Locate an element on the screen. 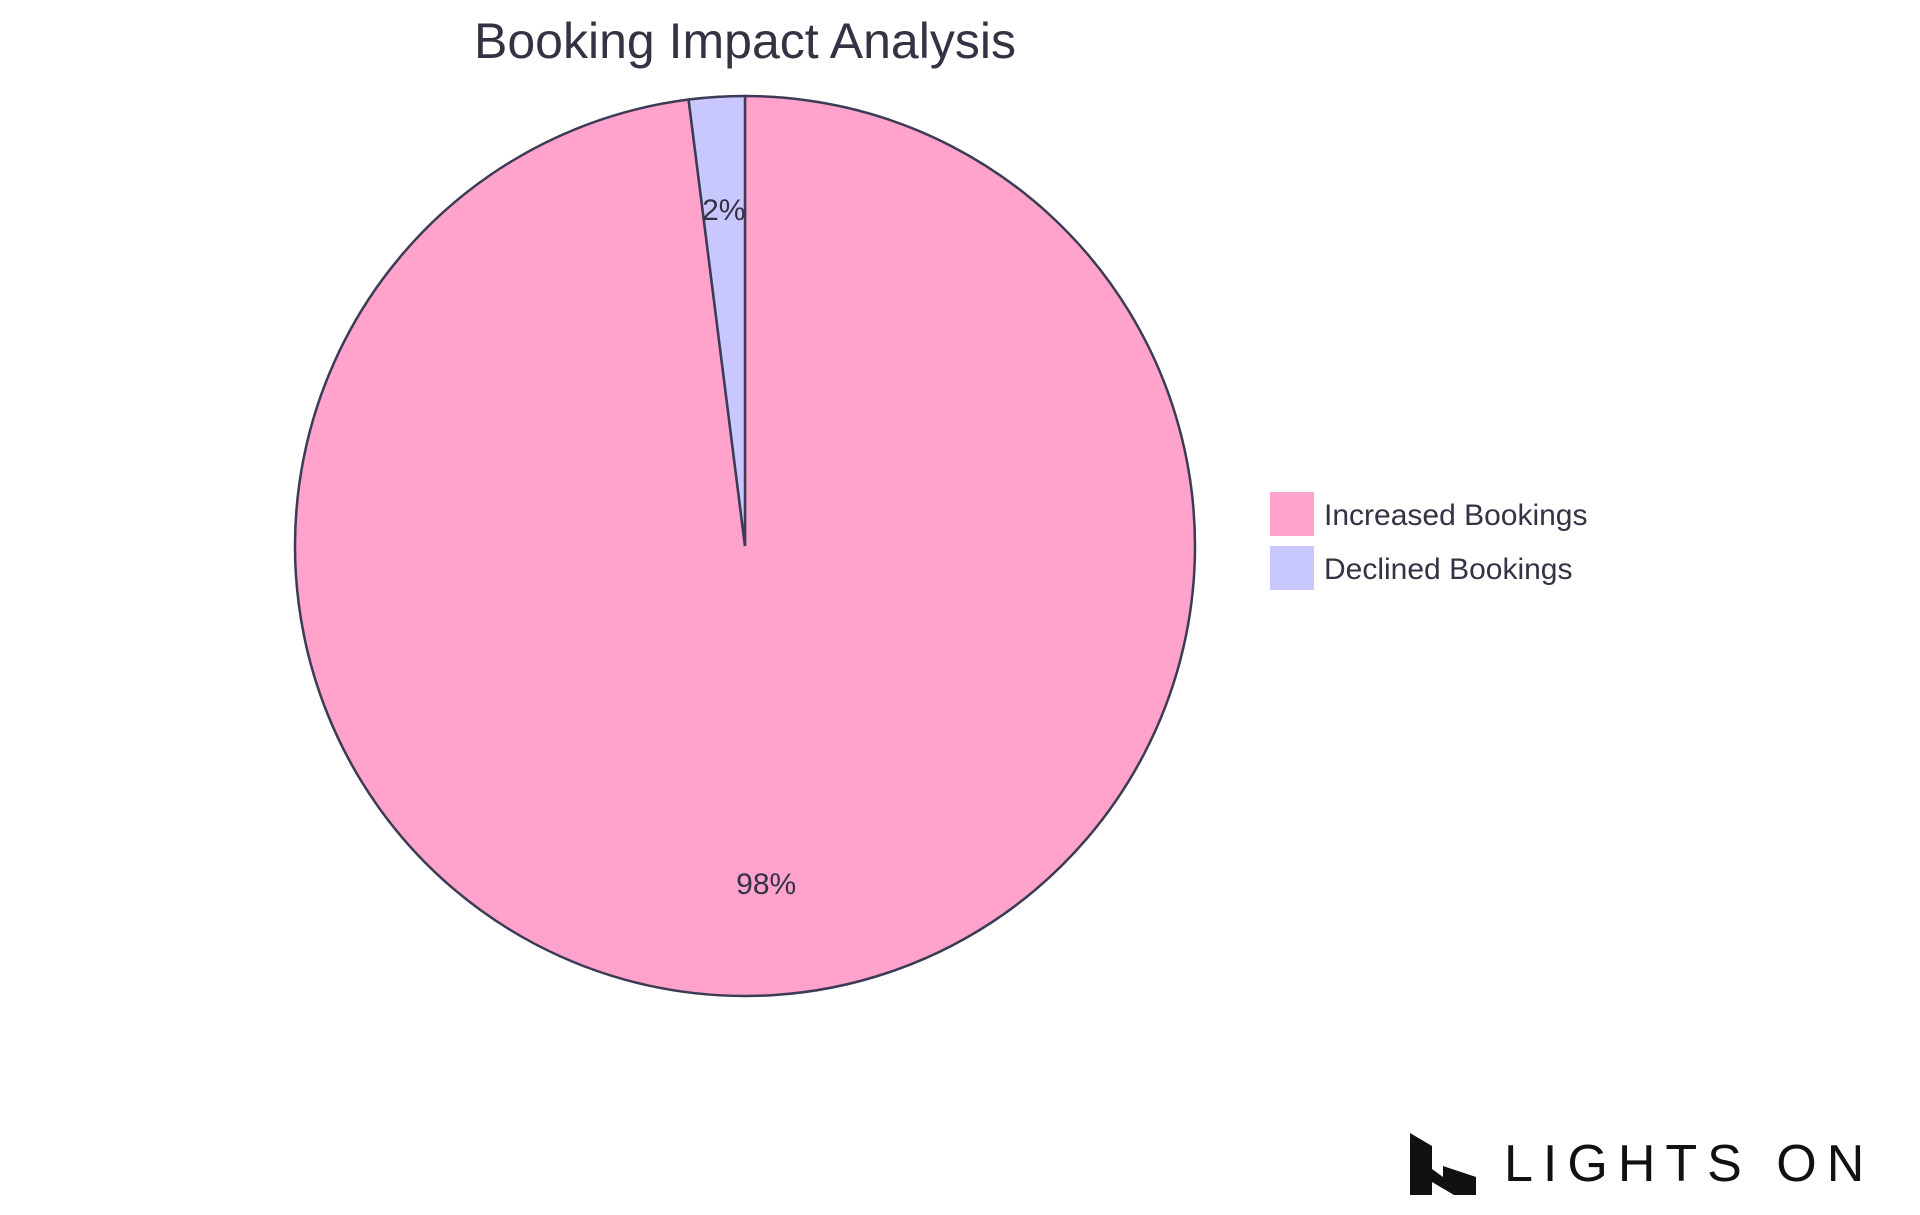 The height and width of the screenshot is (1215, 1920). legend-label-increased-bookings: Increased Bookings is located at coordinates (1456, 515).